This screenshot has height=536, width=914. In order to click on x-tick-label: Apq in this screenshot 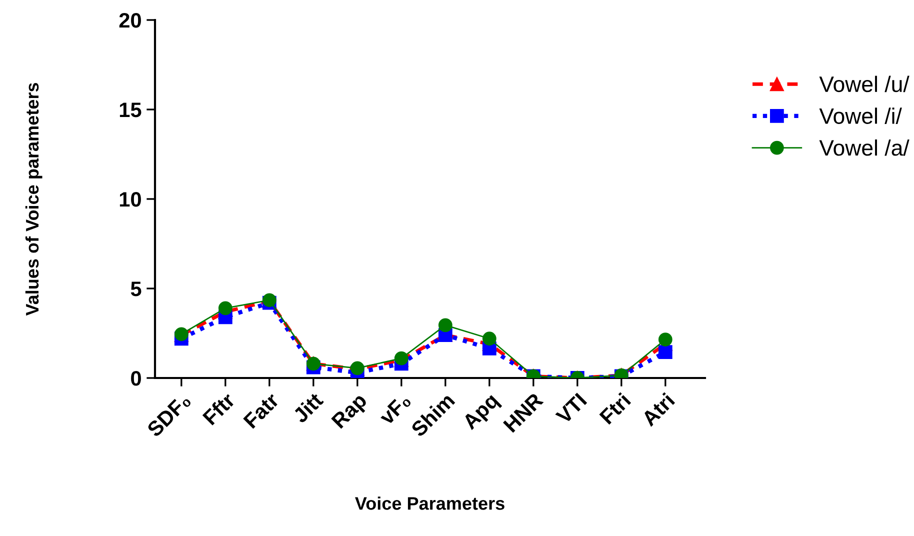, I will do `click(482, 413)`.